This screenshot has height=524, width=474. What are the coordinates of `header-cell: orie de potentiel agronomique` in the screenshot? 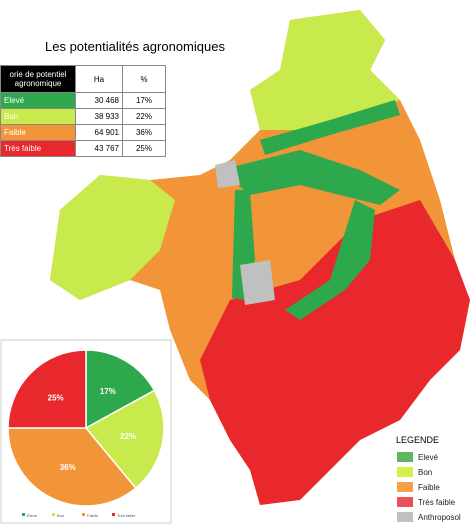 It's located at (38, 79).